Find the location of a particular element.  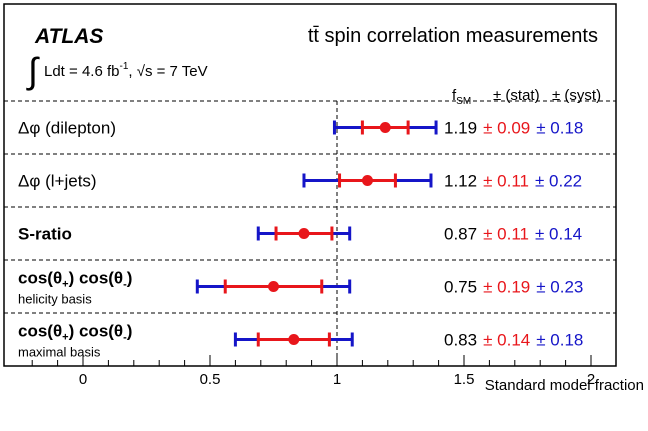

luminosity-label: Ldt = 4.6 fb-1, √s = 7 TeV is located at coordinates (126, 70).